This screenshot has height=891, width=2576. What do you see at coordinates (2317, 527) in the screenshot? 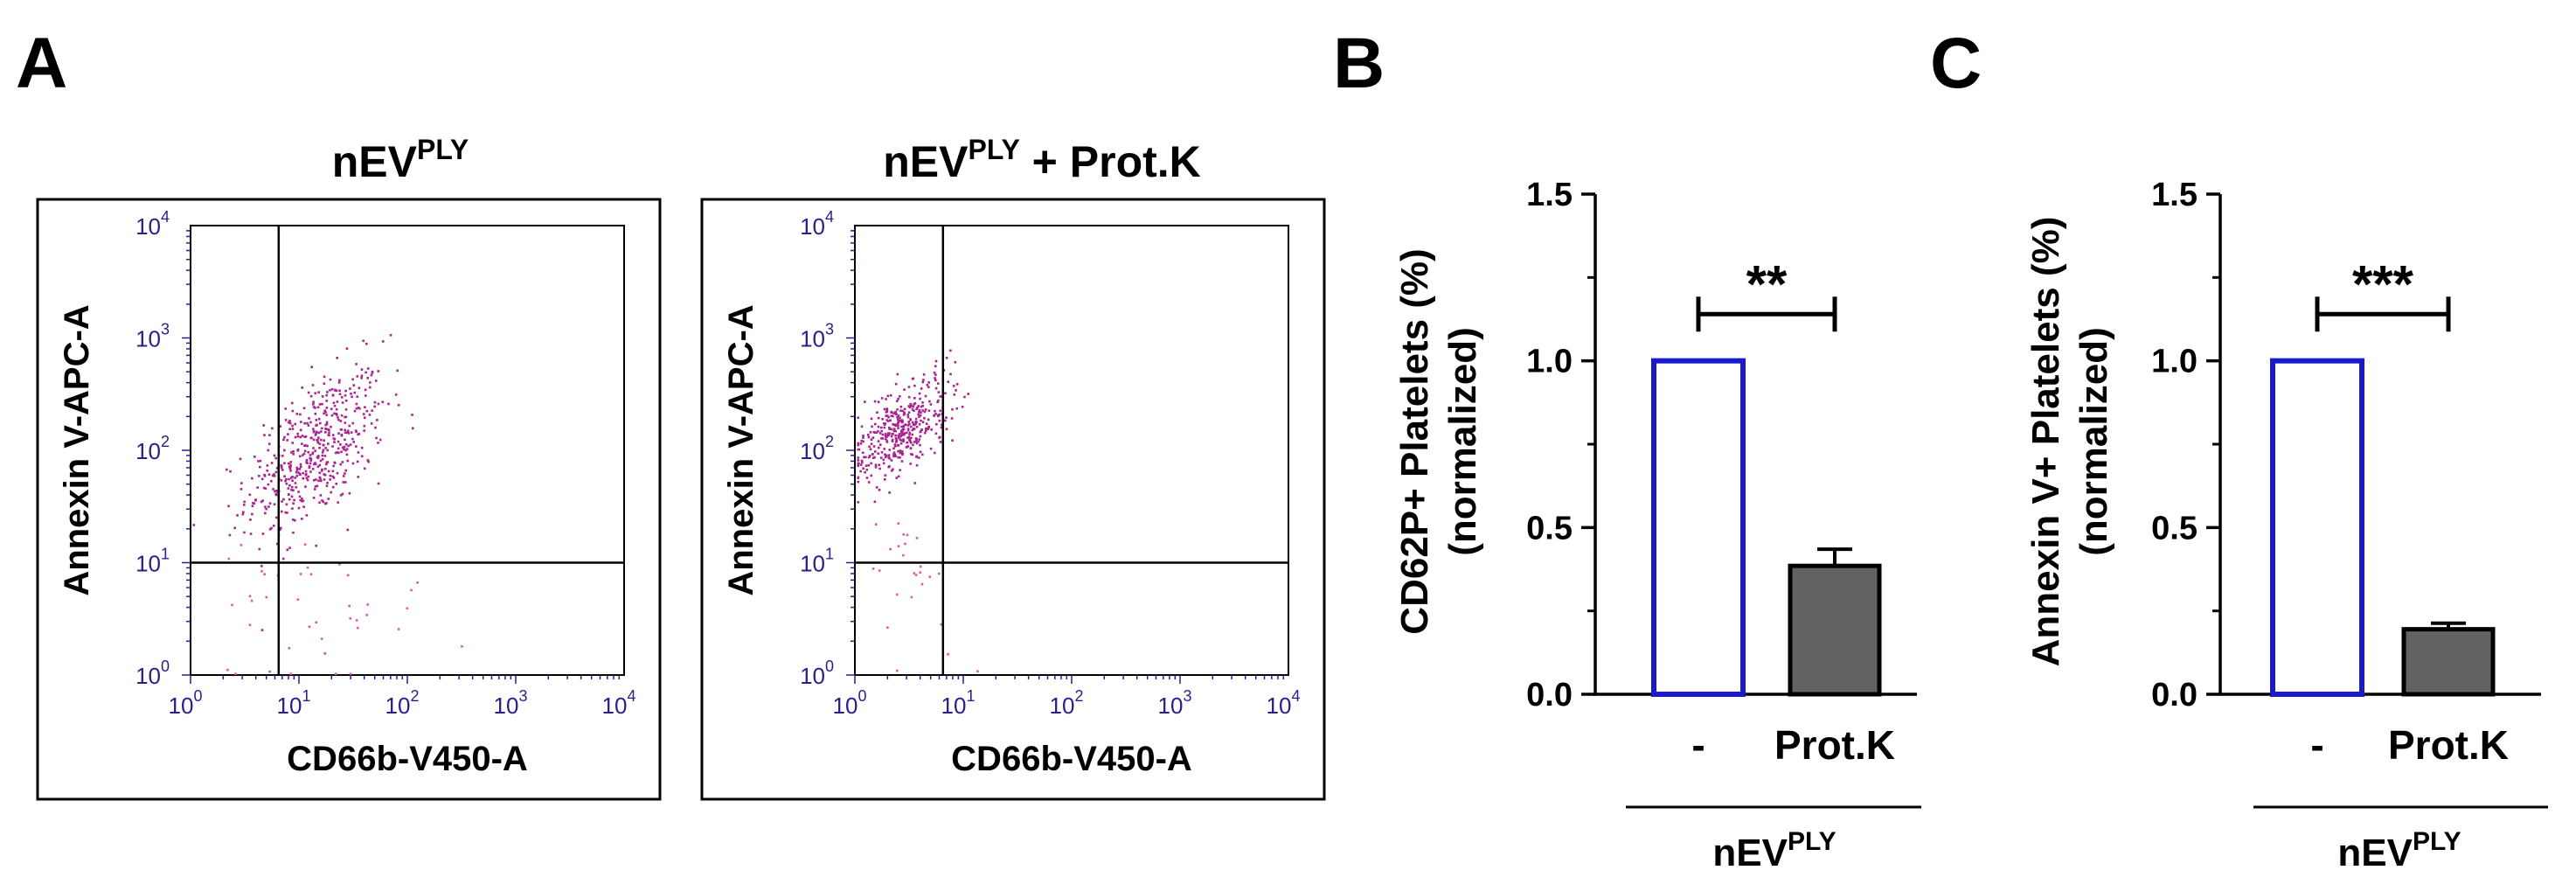
I see `bar-chart-c-bar-control` at bounding box center [2317, 527].